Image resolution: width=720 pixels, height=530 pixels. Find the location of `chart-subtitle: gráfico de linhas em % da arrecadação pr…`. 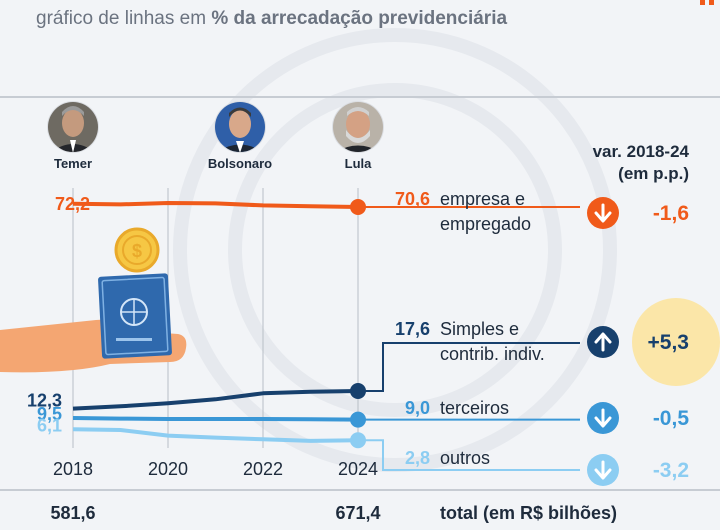

chart-subtitle: gráfico de linhas em % da arrecadação pr… is located at coordinates (271, 18).